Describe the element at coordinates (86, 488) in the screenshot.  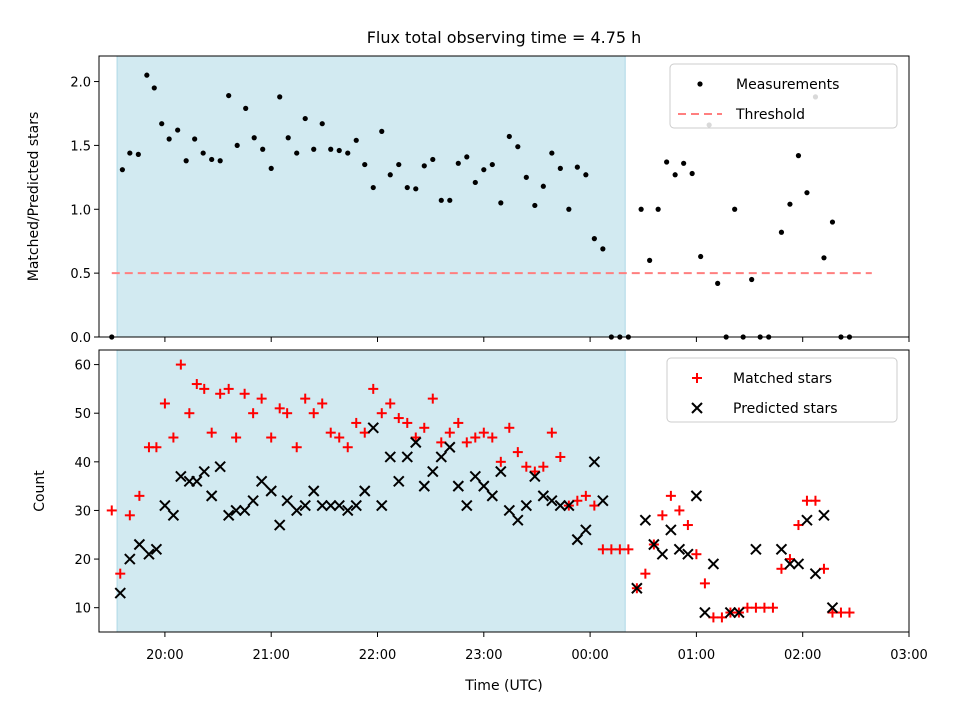
I see `bottom-y-axis: 10 20 30 40 50 60` at that location.